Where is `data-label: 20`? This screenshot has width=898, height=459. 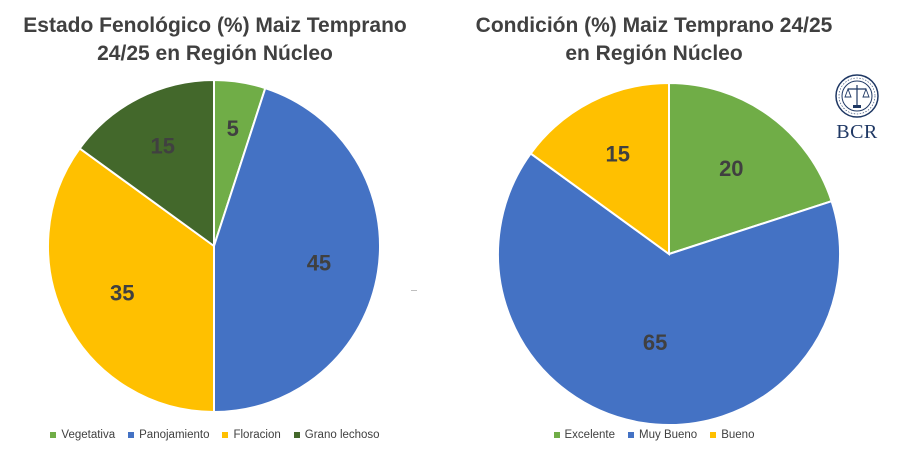
data-label: 20 is located at coordinates (731, 168).